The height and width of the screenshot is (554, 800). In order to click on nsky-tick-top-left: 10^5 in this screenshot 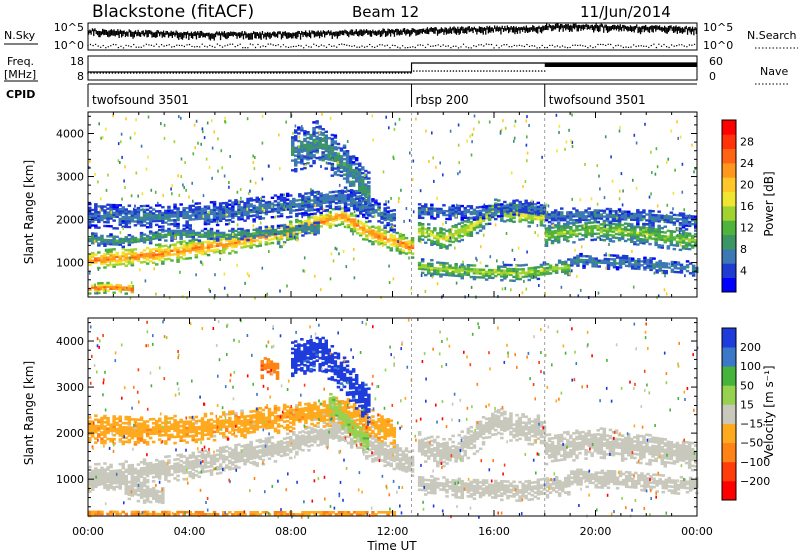, I will do `click(69, 27)`.